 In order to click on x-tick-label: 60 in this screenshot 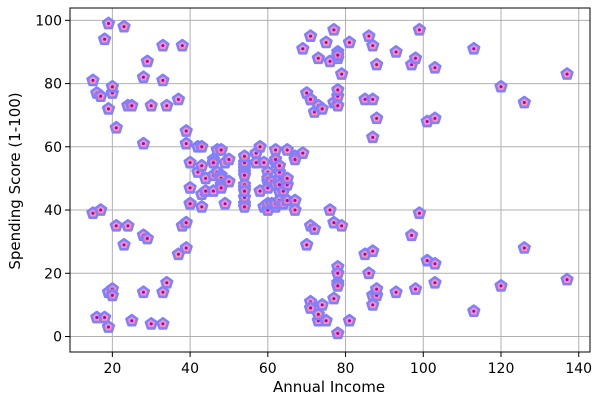, I will do `click(268, 369)`.